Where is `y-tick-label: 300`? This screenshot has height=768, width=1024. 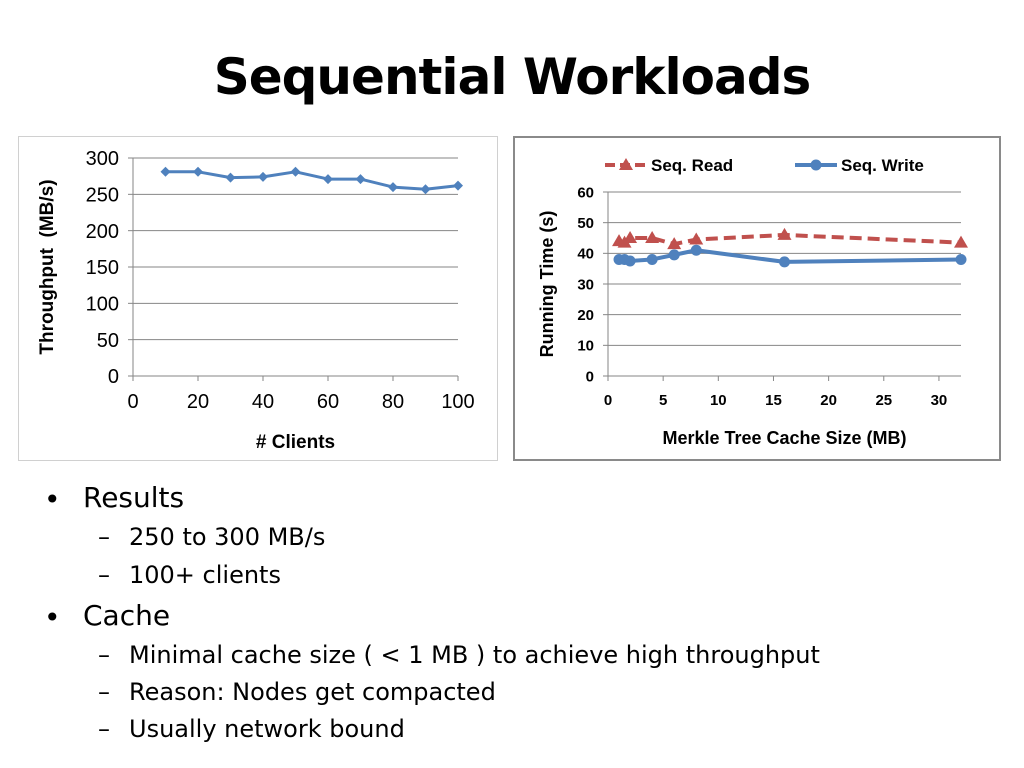
y-tick-label: 300 is located at coordinates (102, 159).